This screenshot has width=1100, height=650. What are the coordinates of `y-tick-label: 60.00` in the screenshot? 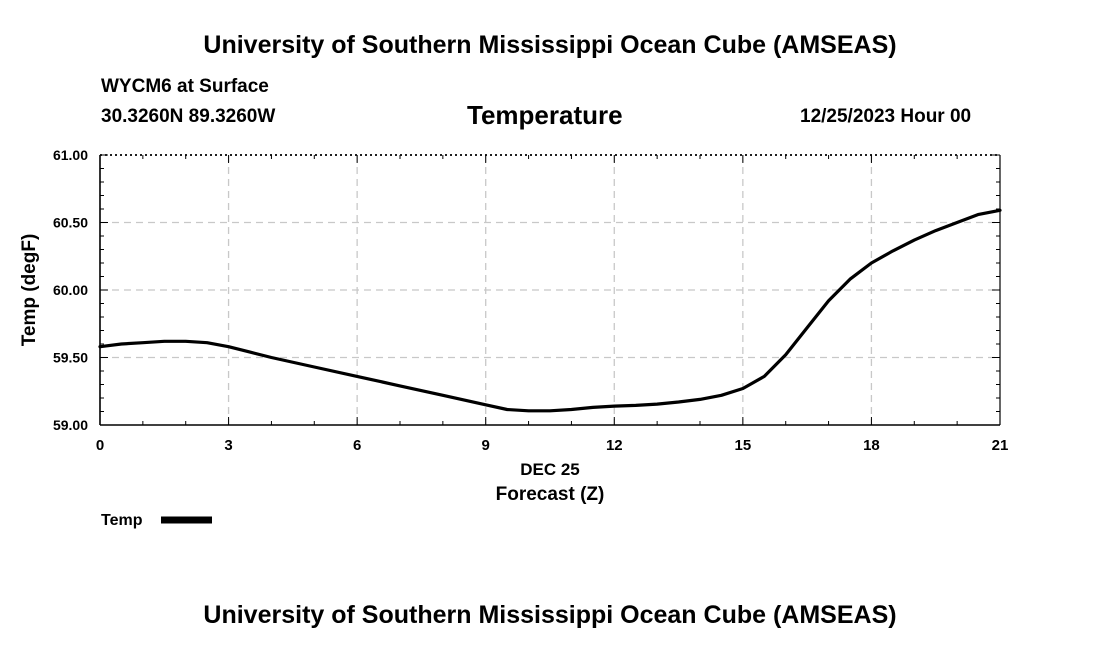 It's located at (70, 290).